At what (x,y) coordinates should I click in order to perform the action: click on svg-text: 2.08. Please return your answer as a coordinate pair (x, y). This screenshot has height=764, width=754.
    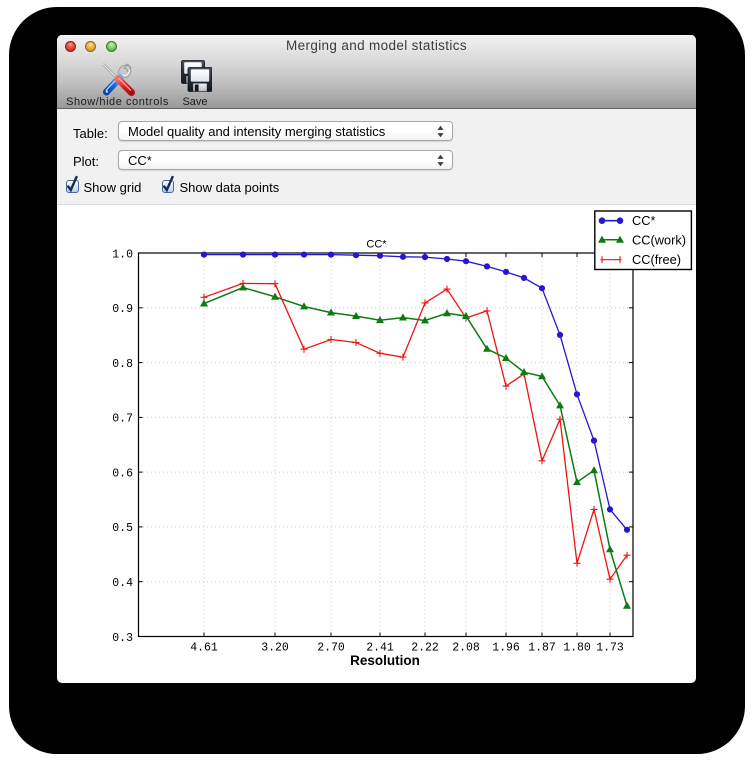
    Looking at the image, I should click on (466, 648).